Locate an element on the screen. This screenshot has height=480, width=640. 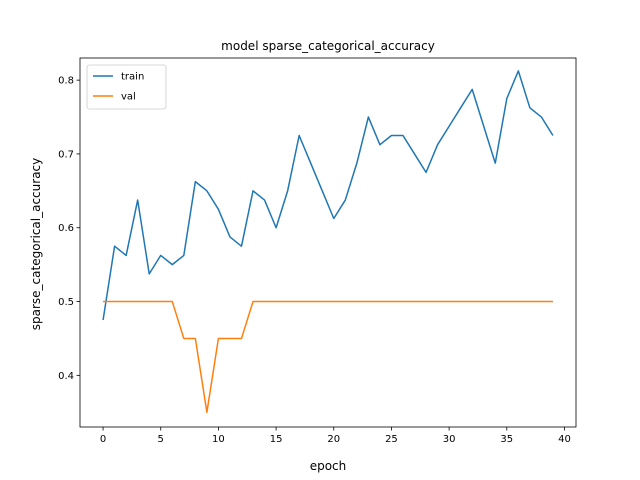
y-tick-label: 0.4 is located at coordinates (66, 376).